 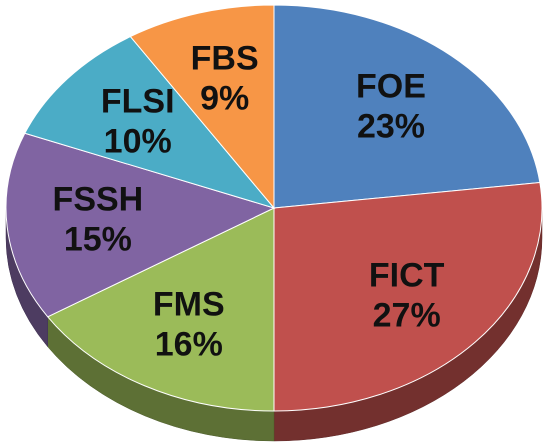 I want to click on value-label: 16%, so click(x=189, y=344).